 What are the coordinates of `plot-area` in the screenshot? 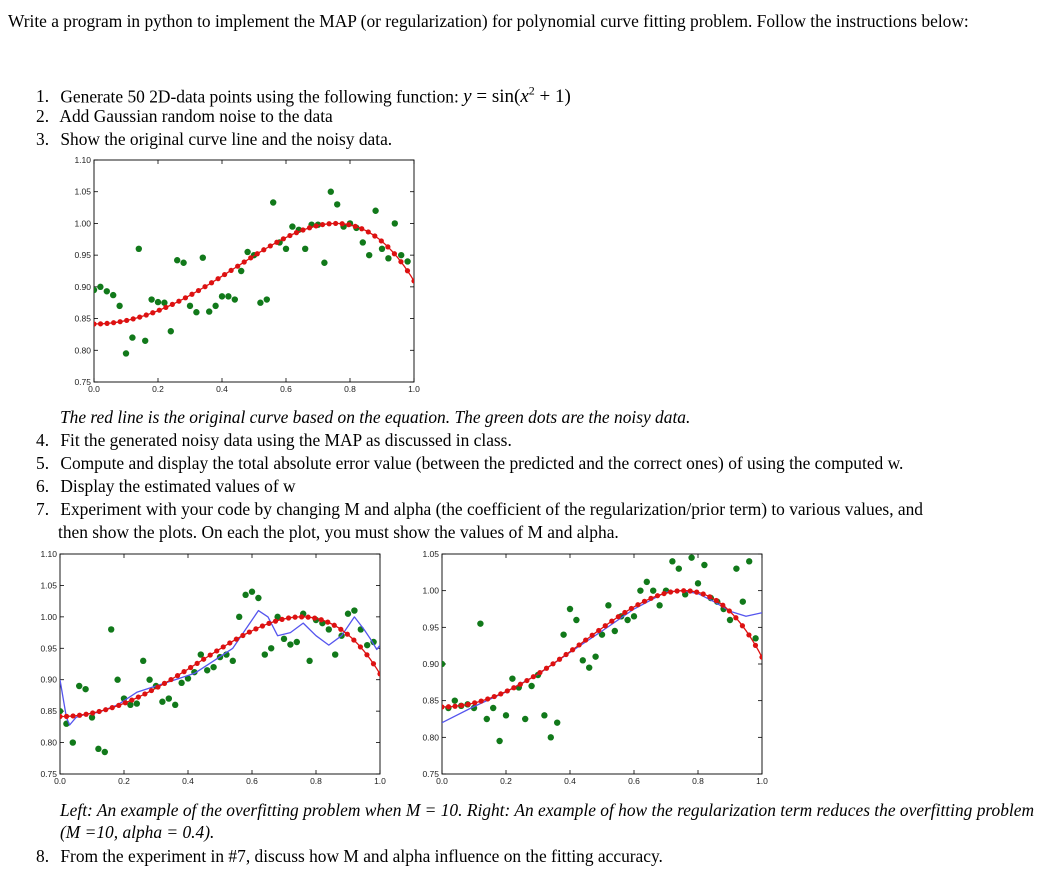 It's located at (602, 649).